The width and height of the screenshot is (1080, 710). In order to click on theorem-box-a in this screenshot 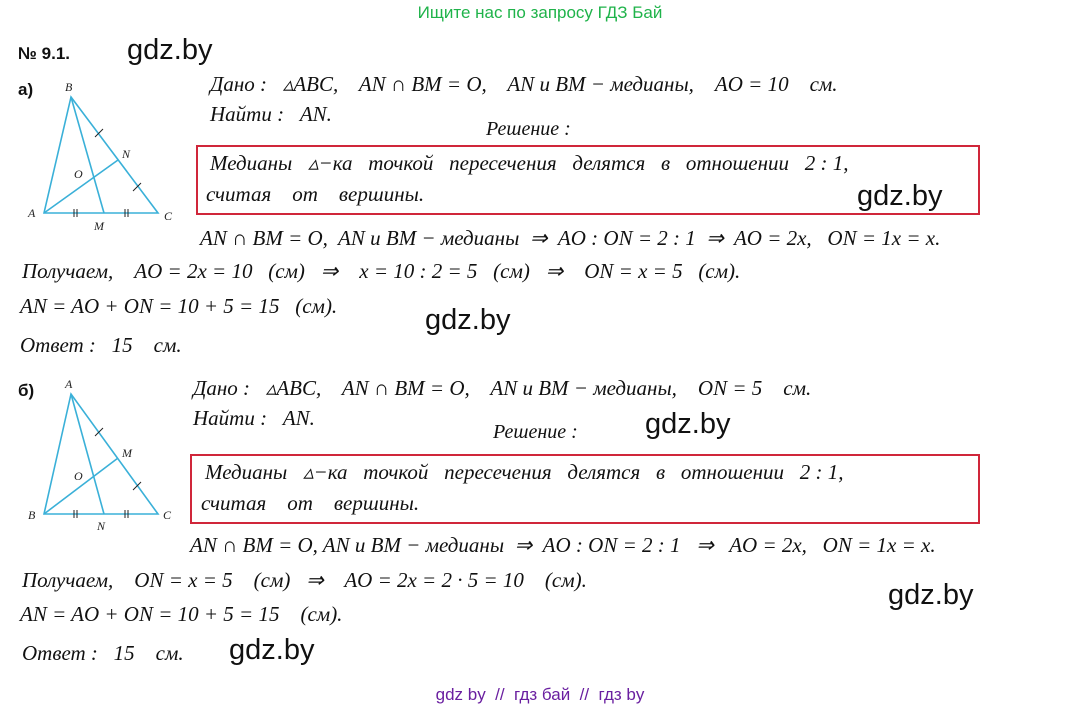, I will do `click(588, 180)`.